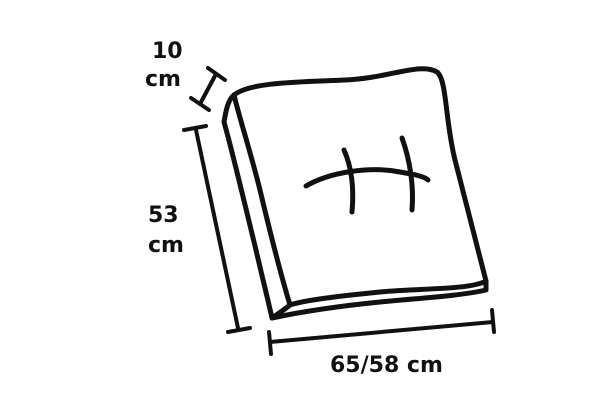 The width and height of the screenshot is (612, 400). I want to click on width-dimension-line, so click(381, 332).